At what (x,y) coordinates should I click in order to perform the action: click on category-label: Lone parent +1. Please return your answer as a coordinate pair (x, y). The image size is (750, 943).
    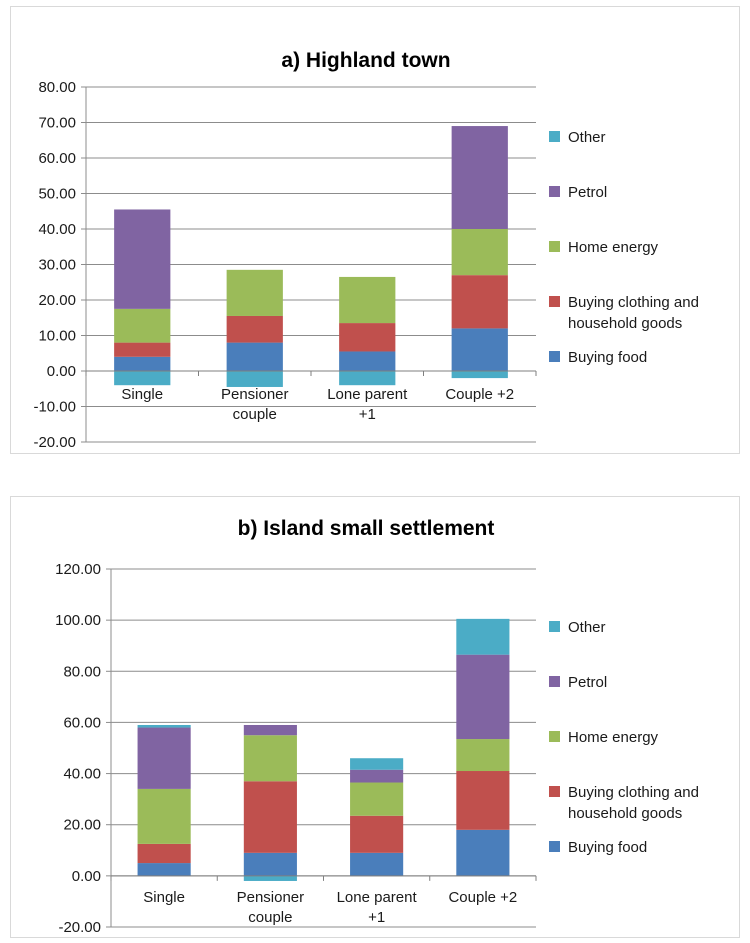
    Looking at the image, I should click on (377, 907).